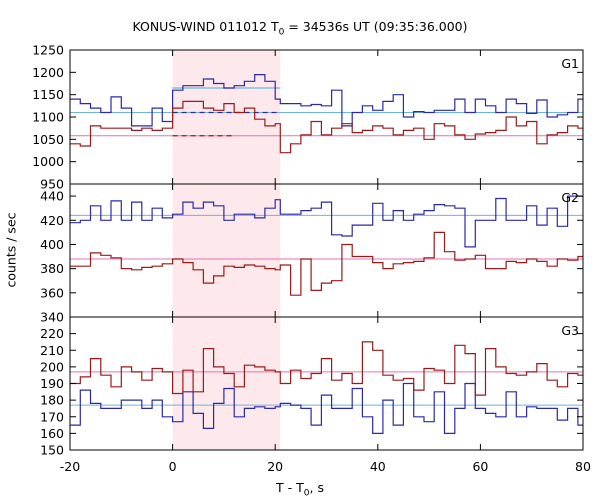  Describe the element at coordinates (52, 292) in the screenshot. I see `y-tick-label: 360` at that location.